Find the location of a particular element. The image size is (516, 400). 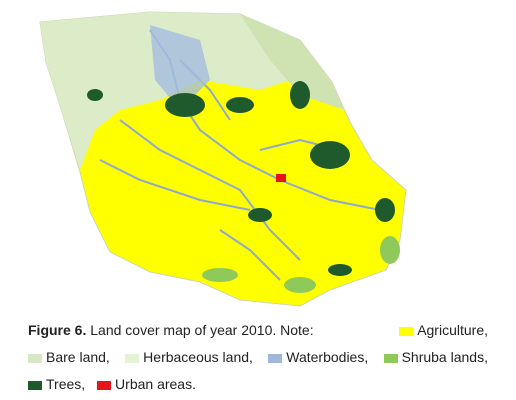

legend-label: Bare land, is located at coordinates (78, 357).